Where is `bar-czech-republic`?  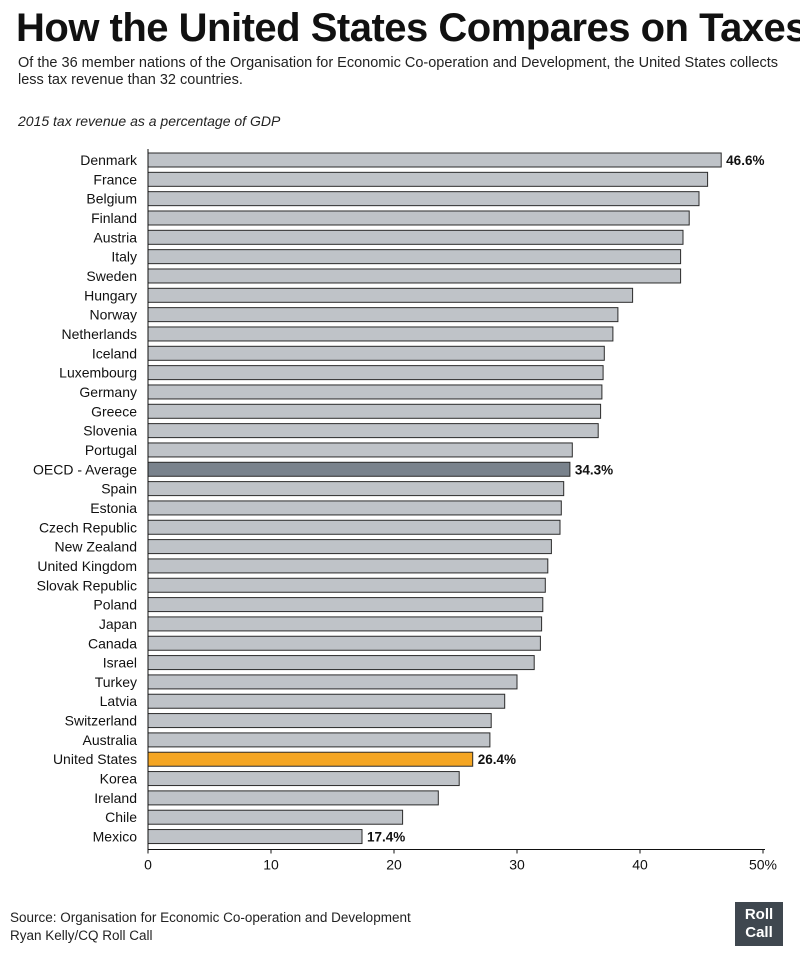
bar-czech-republic is located at coordinates (354, 527).